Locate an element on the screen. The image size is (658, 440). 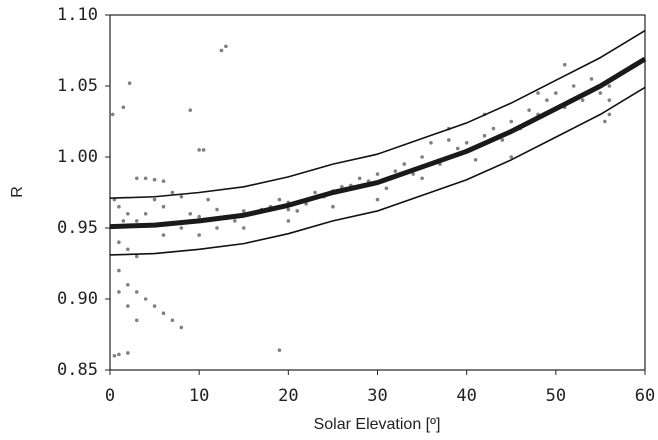
x-tick-label: 60 is located at coordinates (645, 396).